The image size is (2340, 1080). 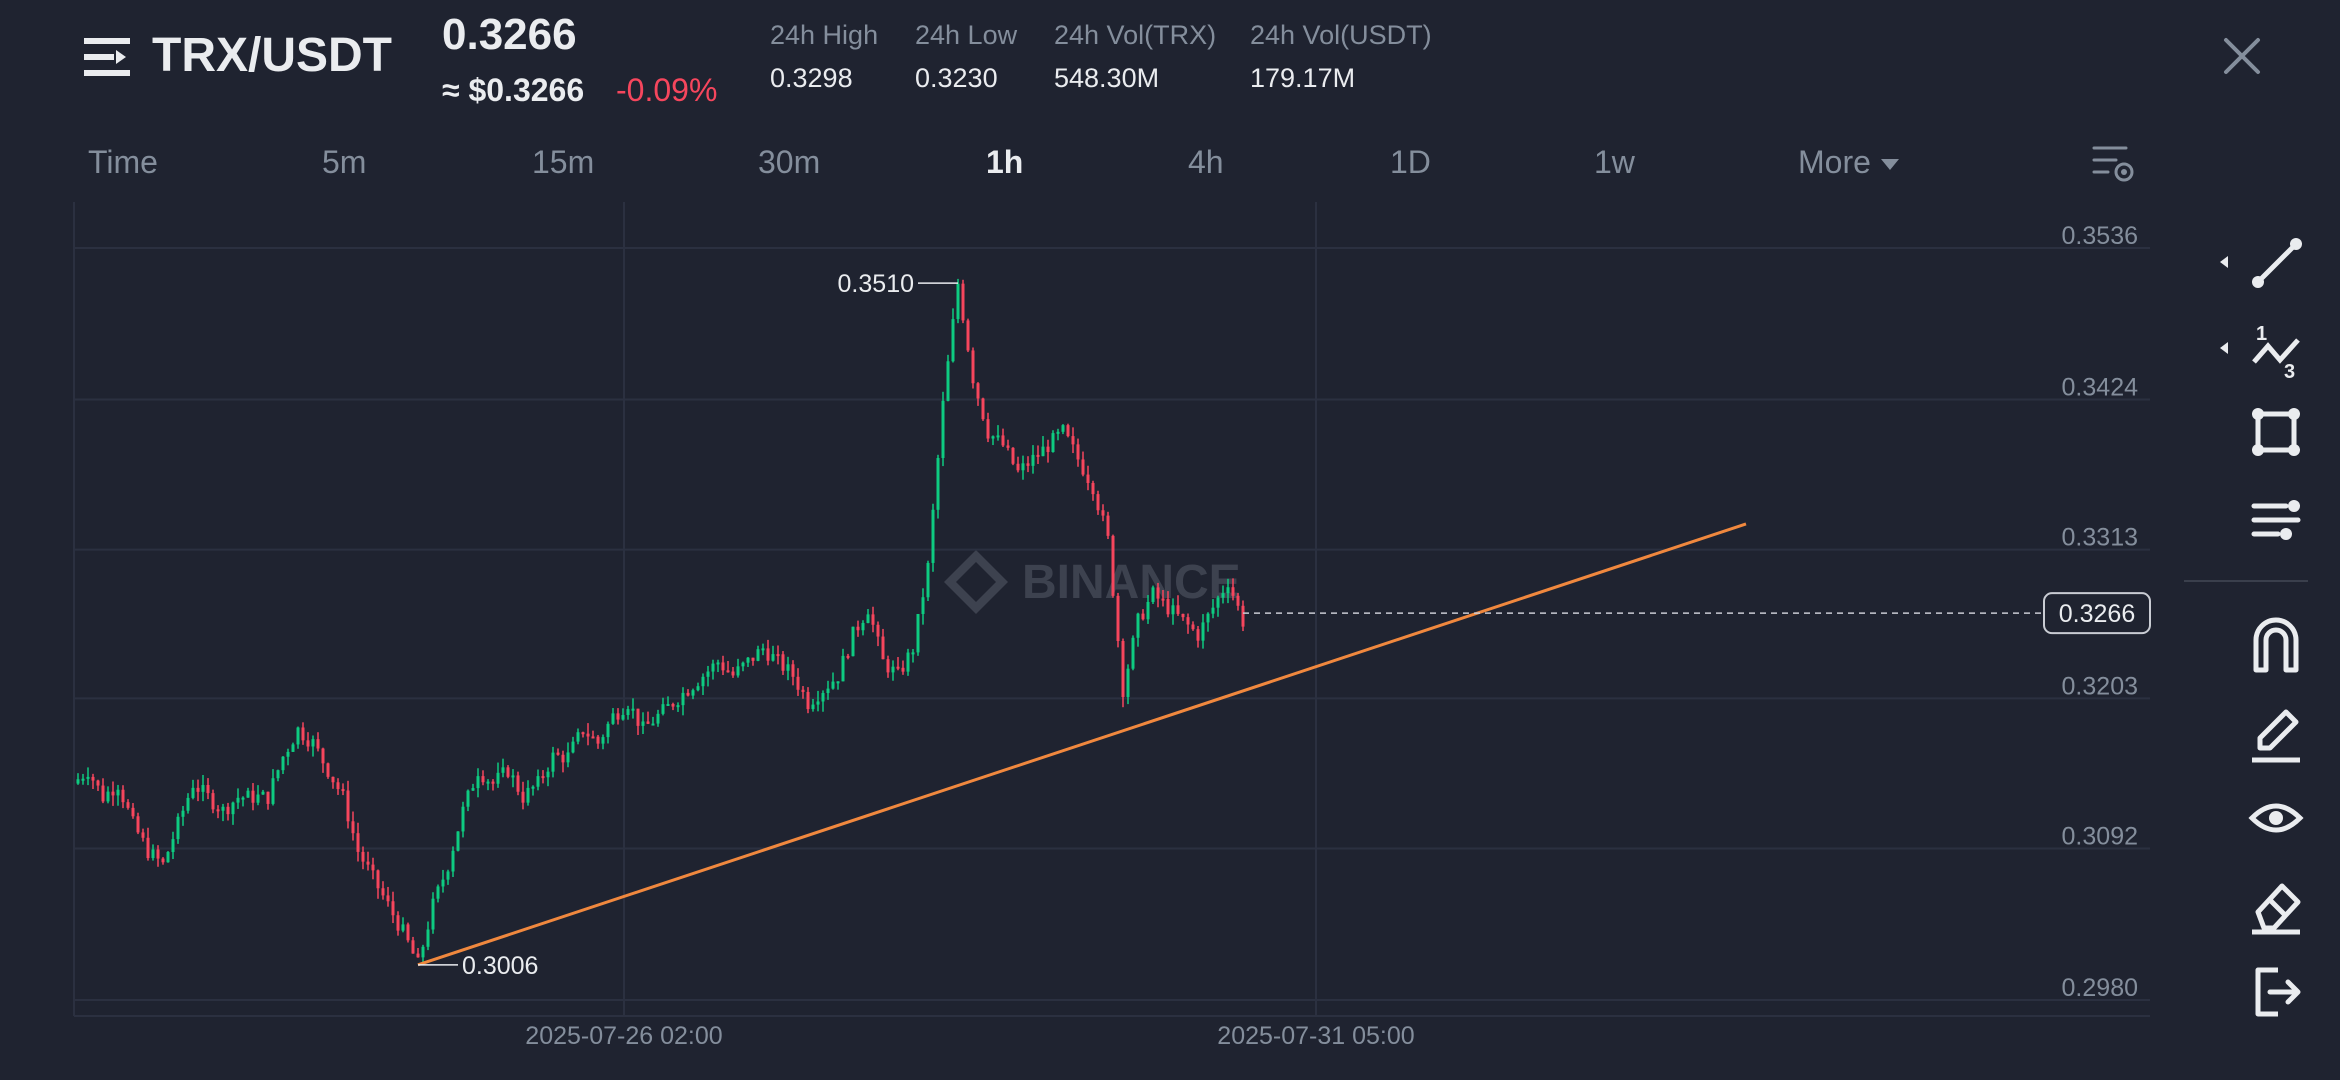 What do you see at coordinates (2261, 349) in the screenshot?
I see `fibonacci-tool: 1 3` at bounding box center [2261, 349].